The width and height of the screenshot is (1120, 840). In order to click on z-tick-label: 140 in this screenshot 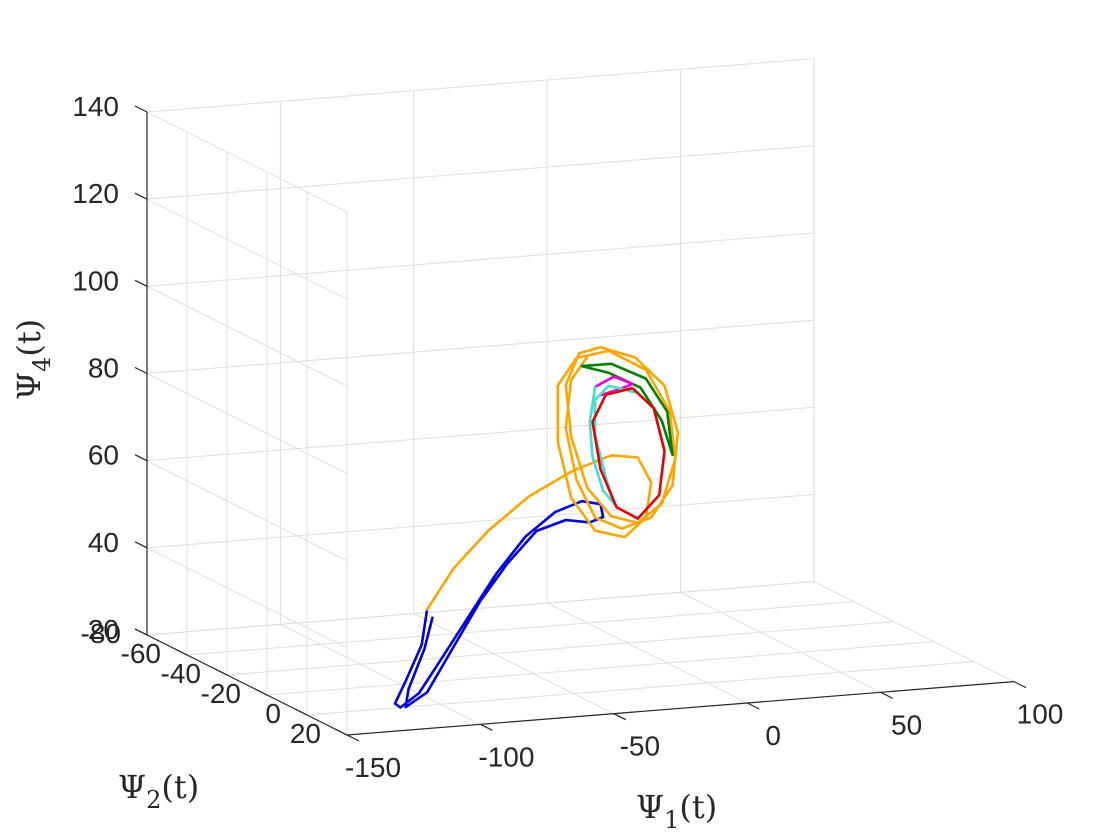, I will do `click(95, 106)`.